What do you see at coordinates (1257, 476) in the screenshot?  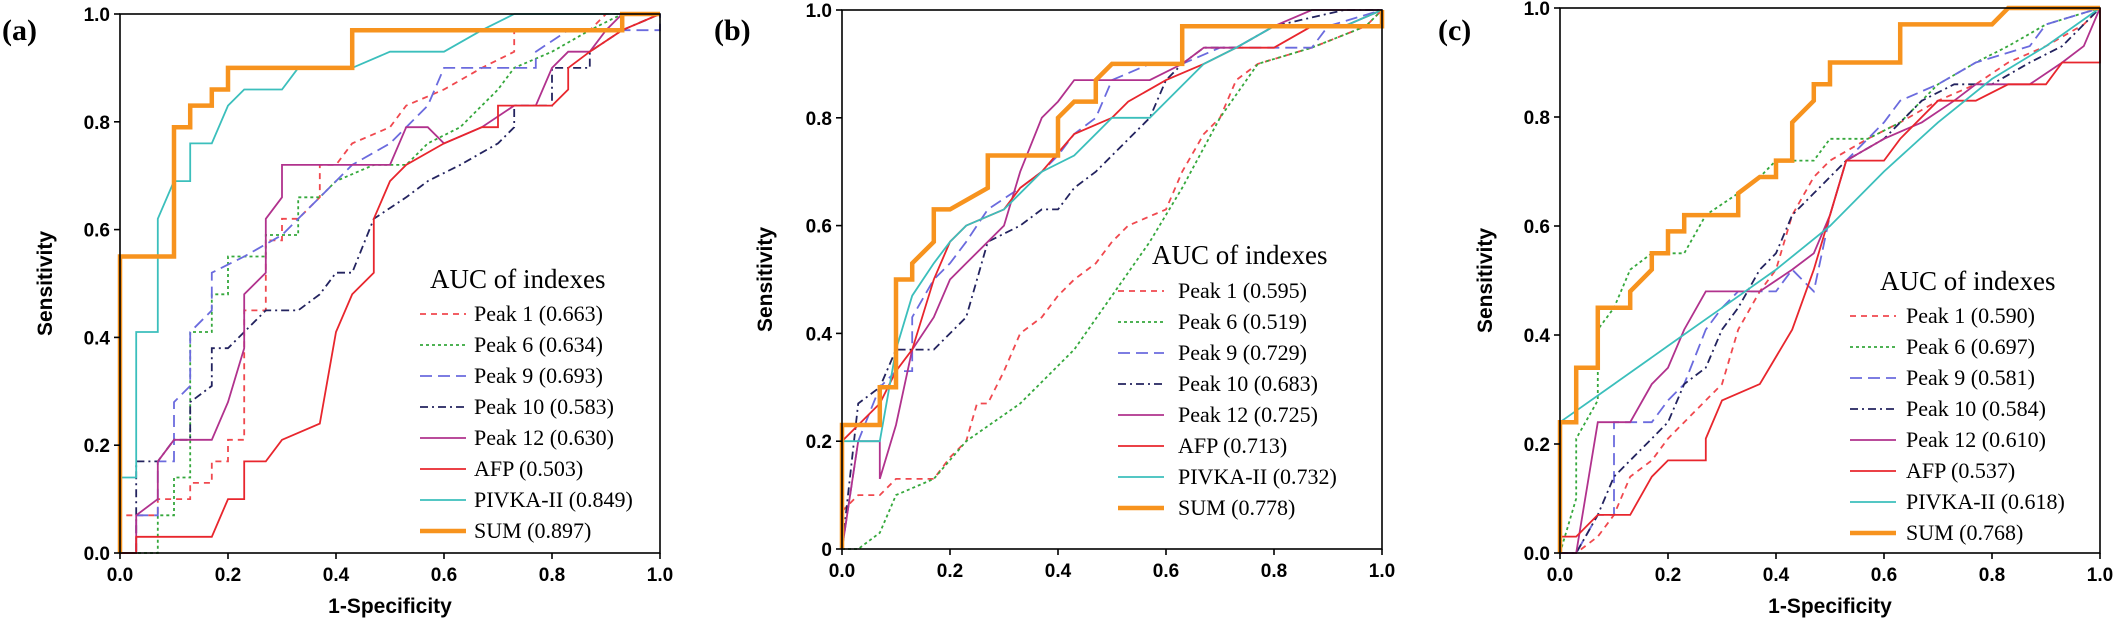 I see `legend-entry: PIVKA-II (0.732)` at bounding box center [1257, 476].